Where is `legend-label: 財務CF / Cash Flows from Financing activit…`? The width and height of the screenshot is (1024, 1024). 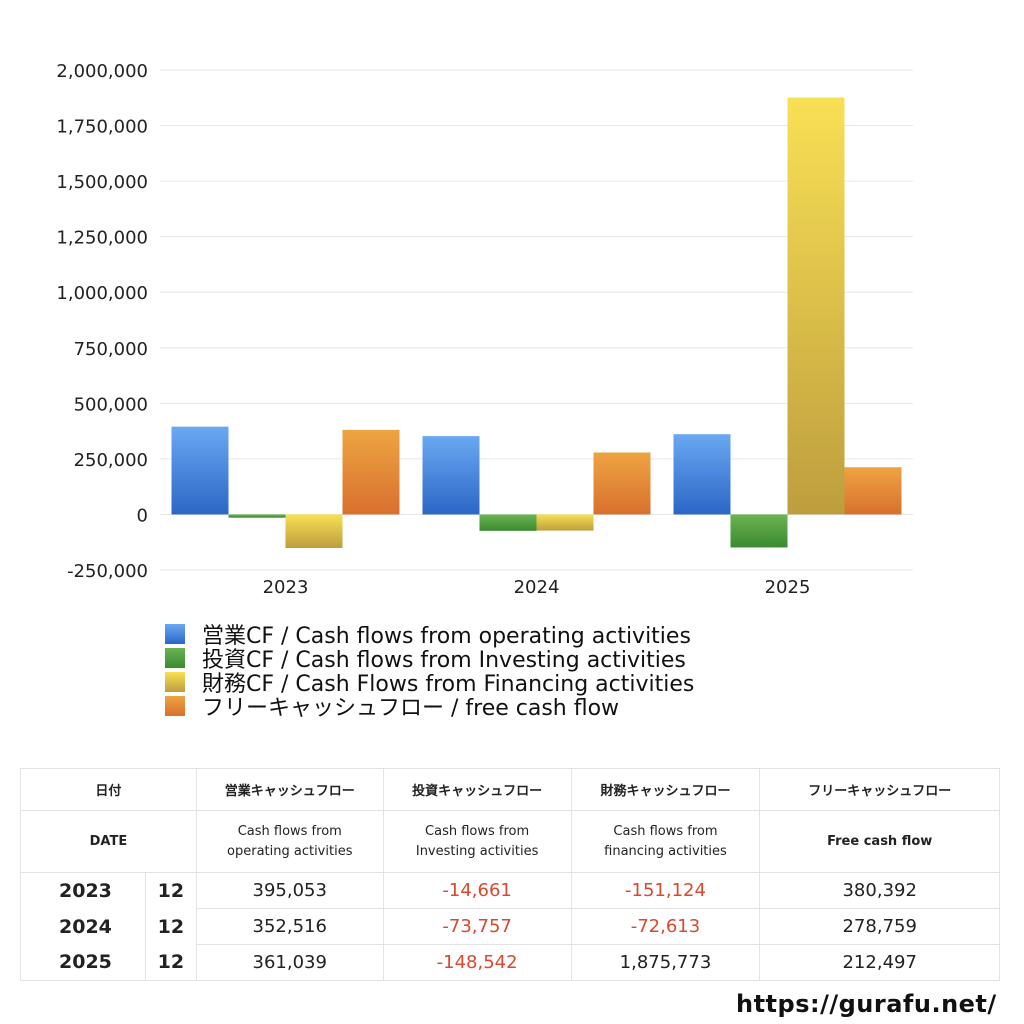
legend-label: 財務CF / Cash Flows from Financing activit… is located at coordinates (448, 684).